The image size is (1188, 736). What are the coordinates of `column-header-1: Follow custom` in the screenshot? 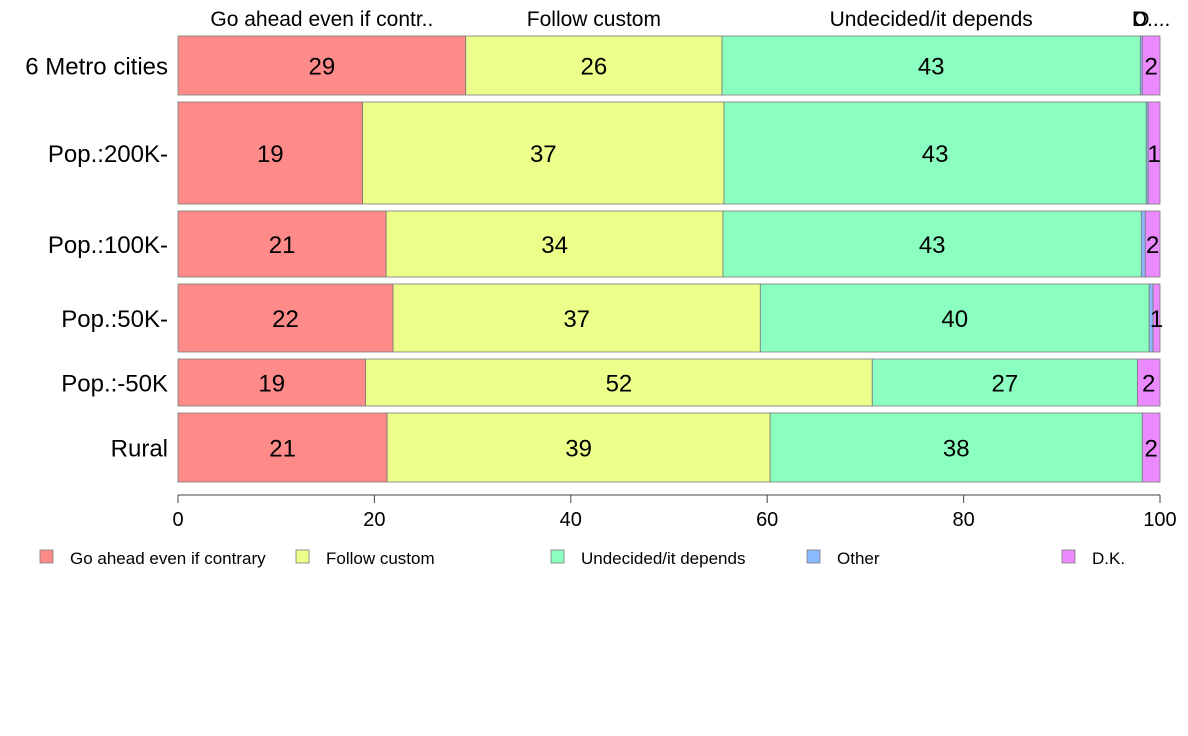 It's located at (594, 19).